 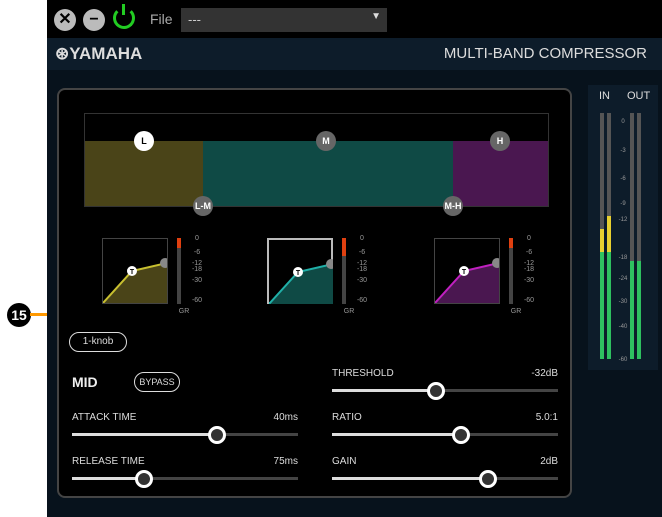 I want to click on meter-scale-label: -3, so click(x=623, y=151).